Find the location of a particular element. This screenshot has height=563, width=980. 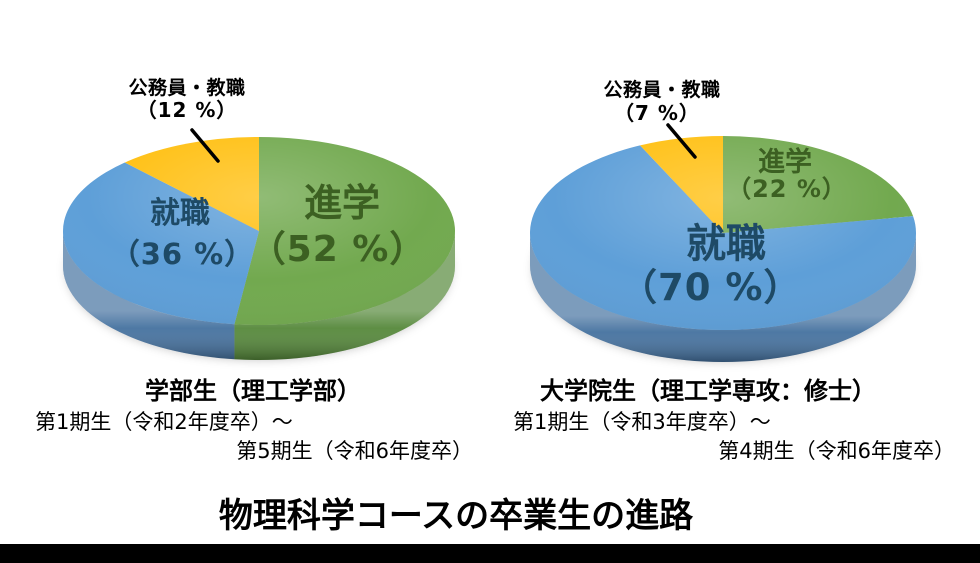

right-civil-servant-pct: （7 %） is located at coordinates (657, 113).